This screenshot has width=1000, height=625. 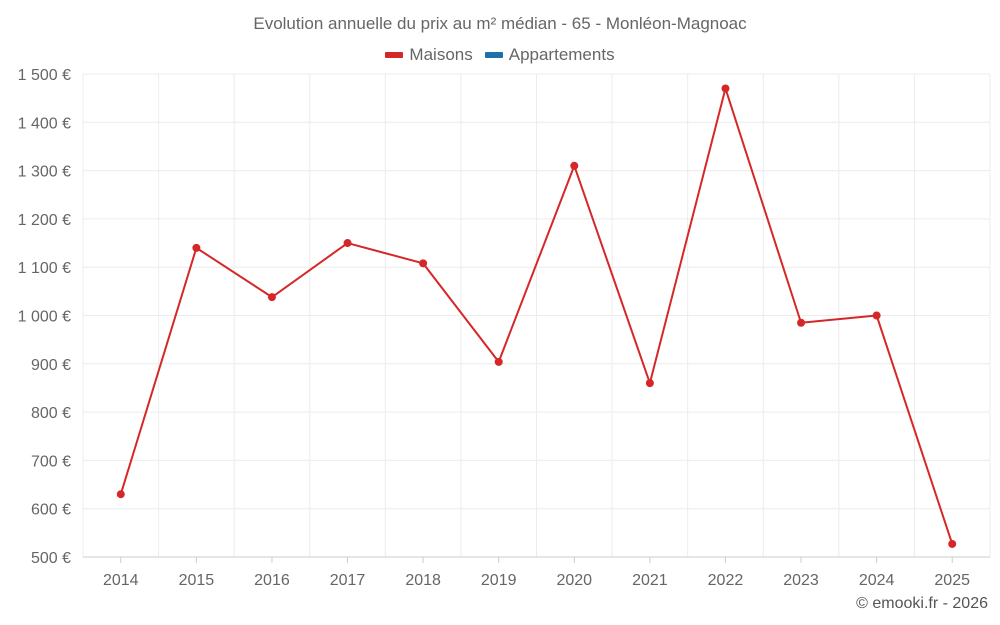 I want to click on x-tick-label: 2025, so click(x=952, y=580).